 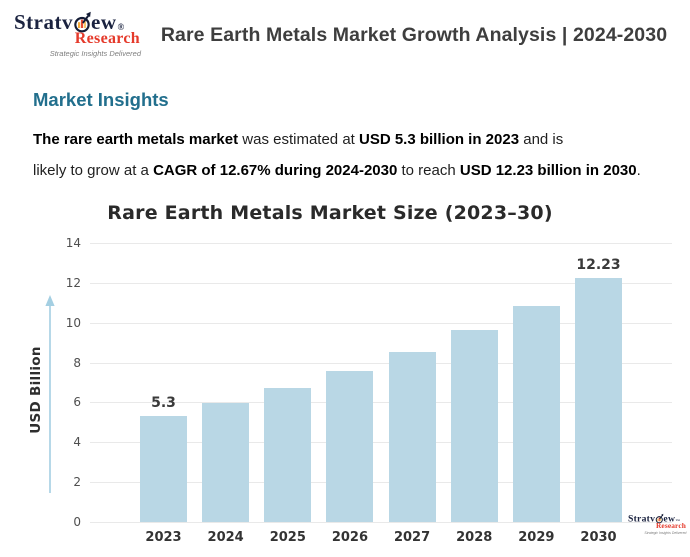 I want to click on bar-2026, so click(x=350, y=446).